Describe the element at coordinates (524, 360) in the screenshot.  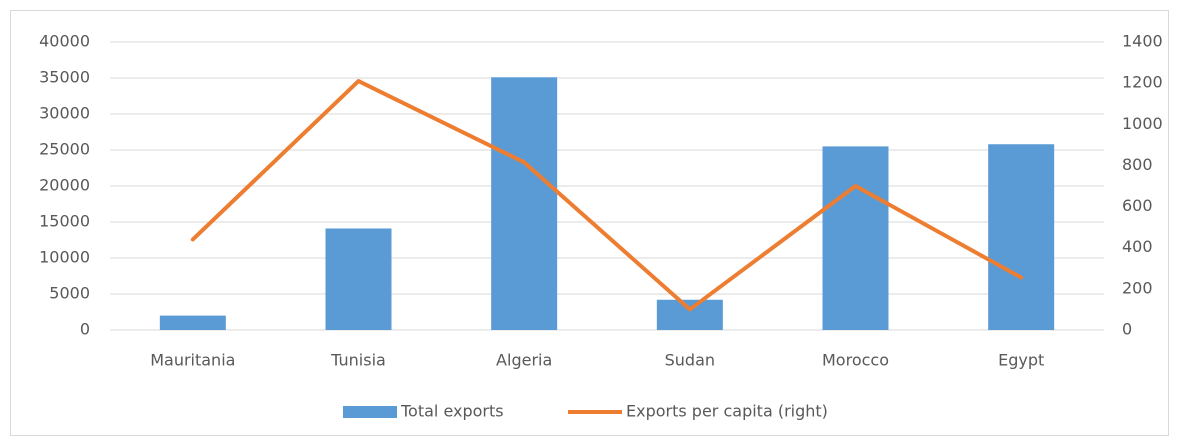
I see `x-tick-label: Algeria` at that location.